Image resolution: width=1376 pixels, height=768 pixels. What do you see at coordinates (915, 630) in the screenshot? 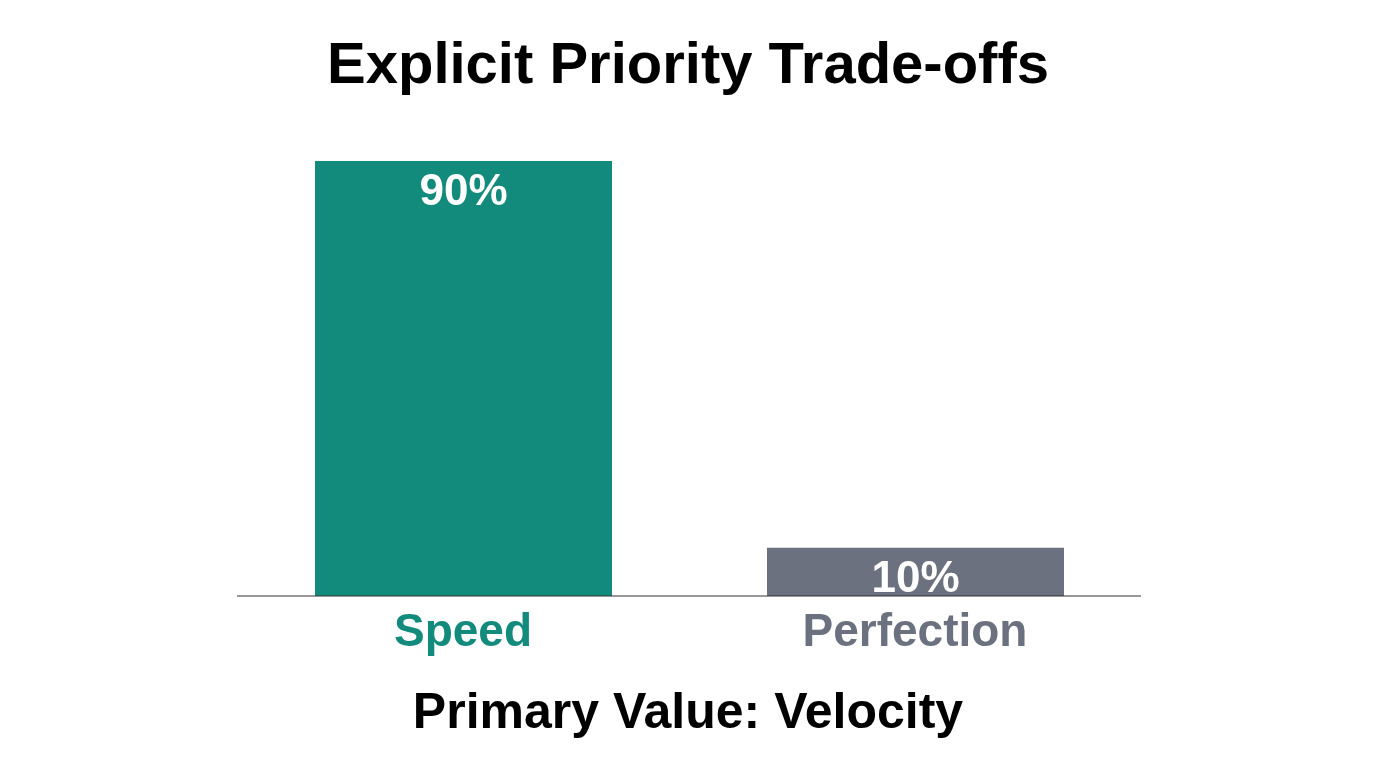
I see `x-tick-label: Perfection` at bounding box center [915, 630].